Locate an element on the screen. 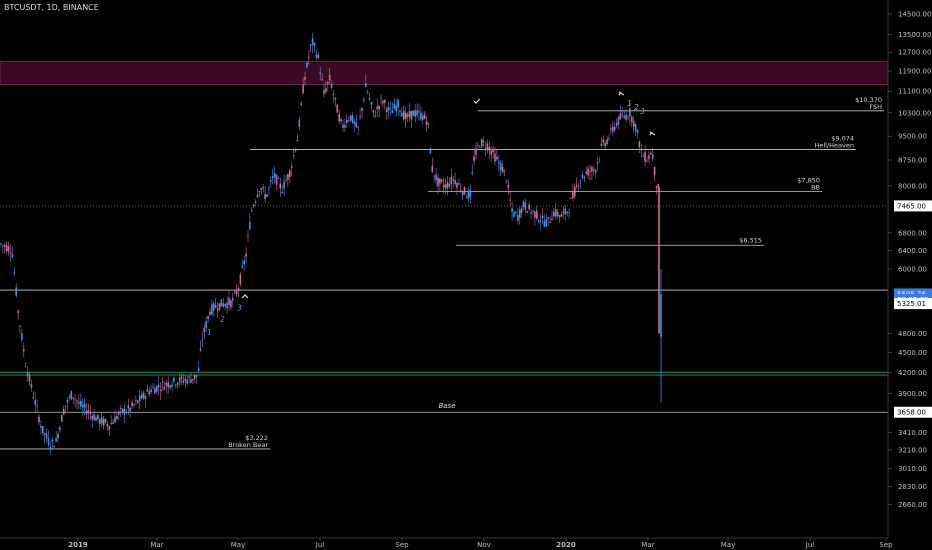 The width and height of the screenshot is (932, 550). tick-label: 9500.00 is located at coordinates (912, 137).